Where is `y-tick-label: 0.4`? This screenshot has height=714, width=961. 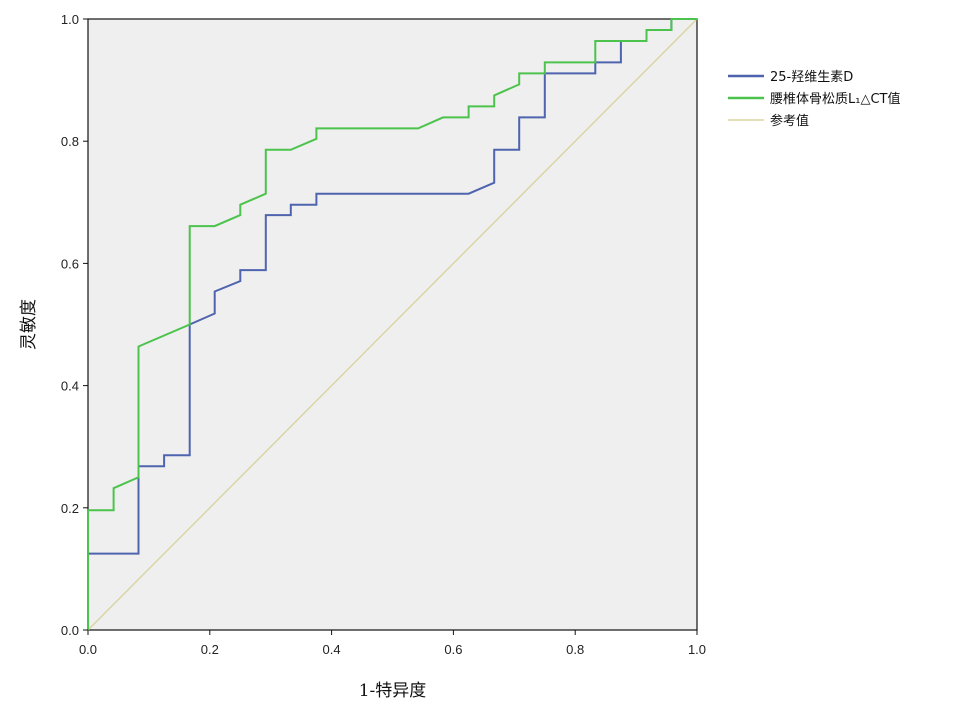
y-tick-label: 0.4 is located at coordinates (70, 386).